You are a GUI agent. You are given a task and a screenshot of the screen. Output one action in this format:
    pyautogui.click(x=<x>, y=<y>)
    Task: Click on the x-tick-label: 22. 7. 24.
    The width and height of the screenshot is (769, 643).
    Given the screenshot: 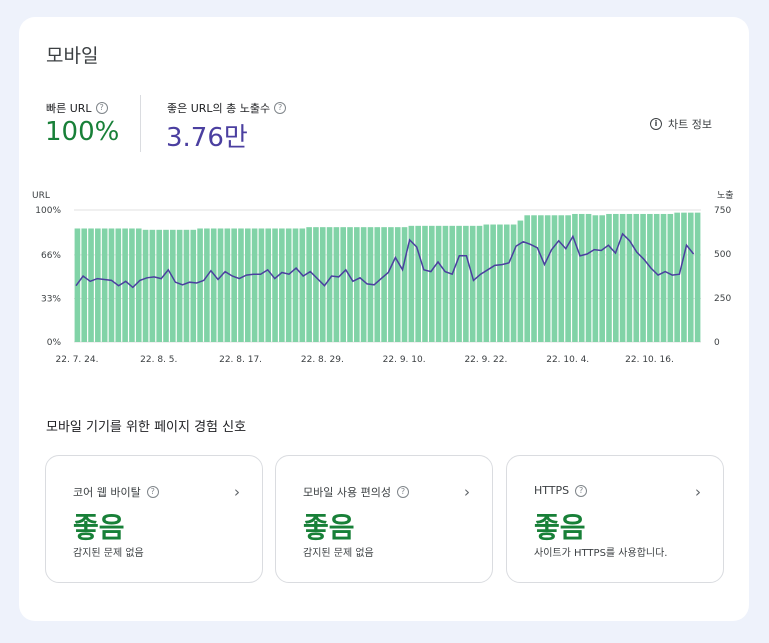 What is the action you would take?
    pyautogui.click(x=77, y=360)
    